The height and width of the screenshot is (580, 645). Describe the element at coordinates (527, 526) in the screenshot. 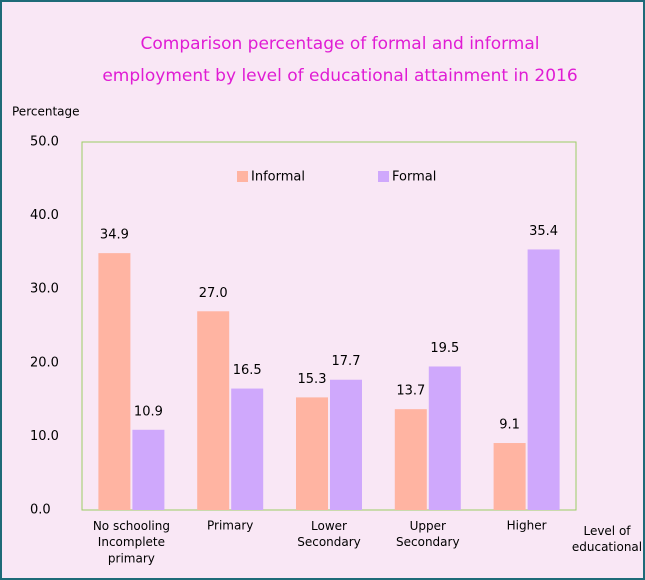

I see `x-tick-label: Higher` at that location.